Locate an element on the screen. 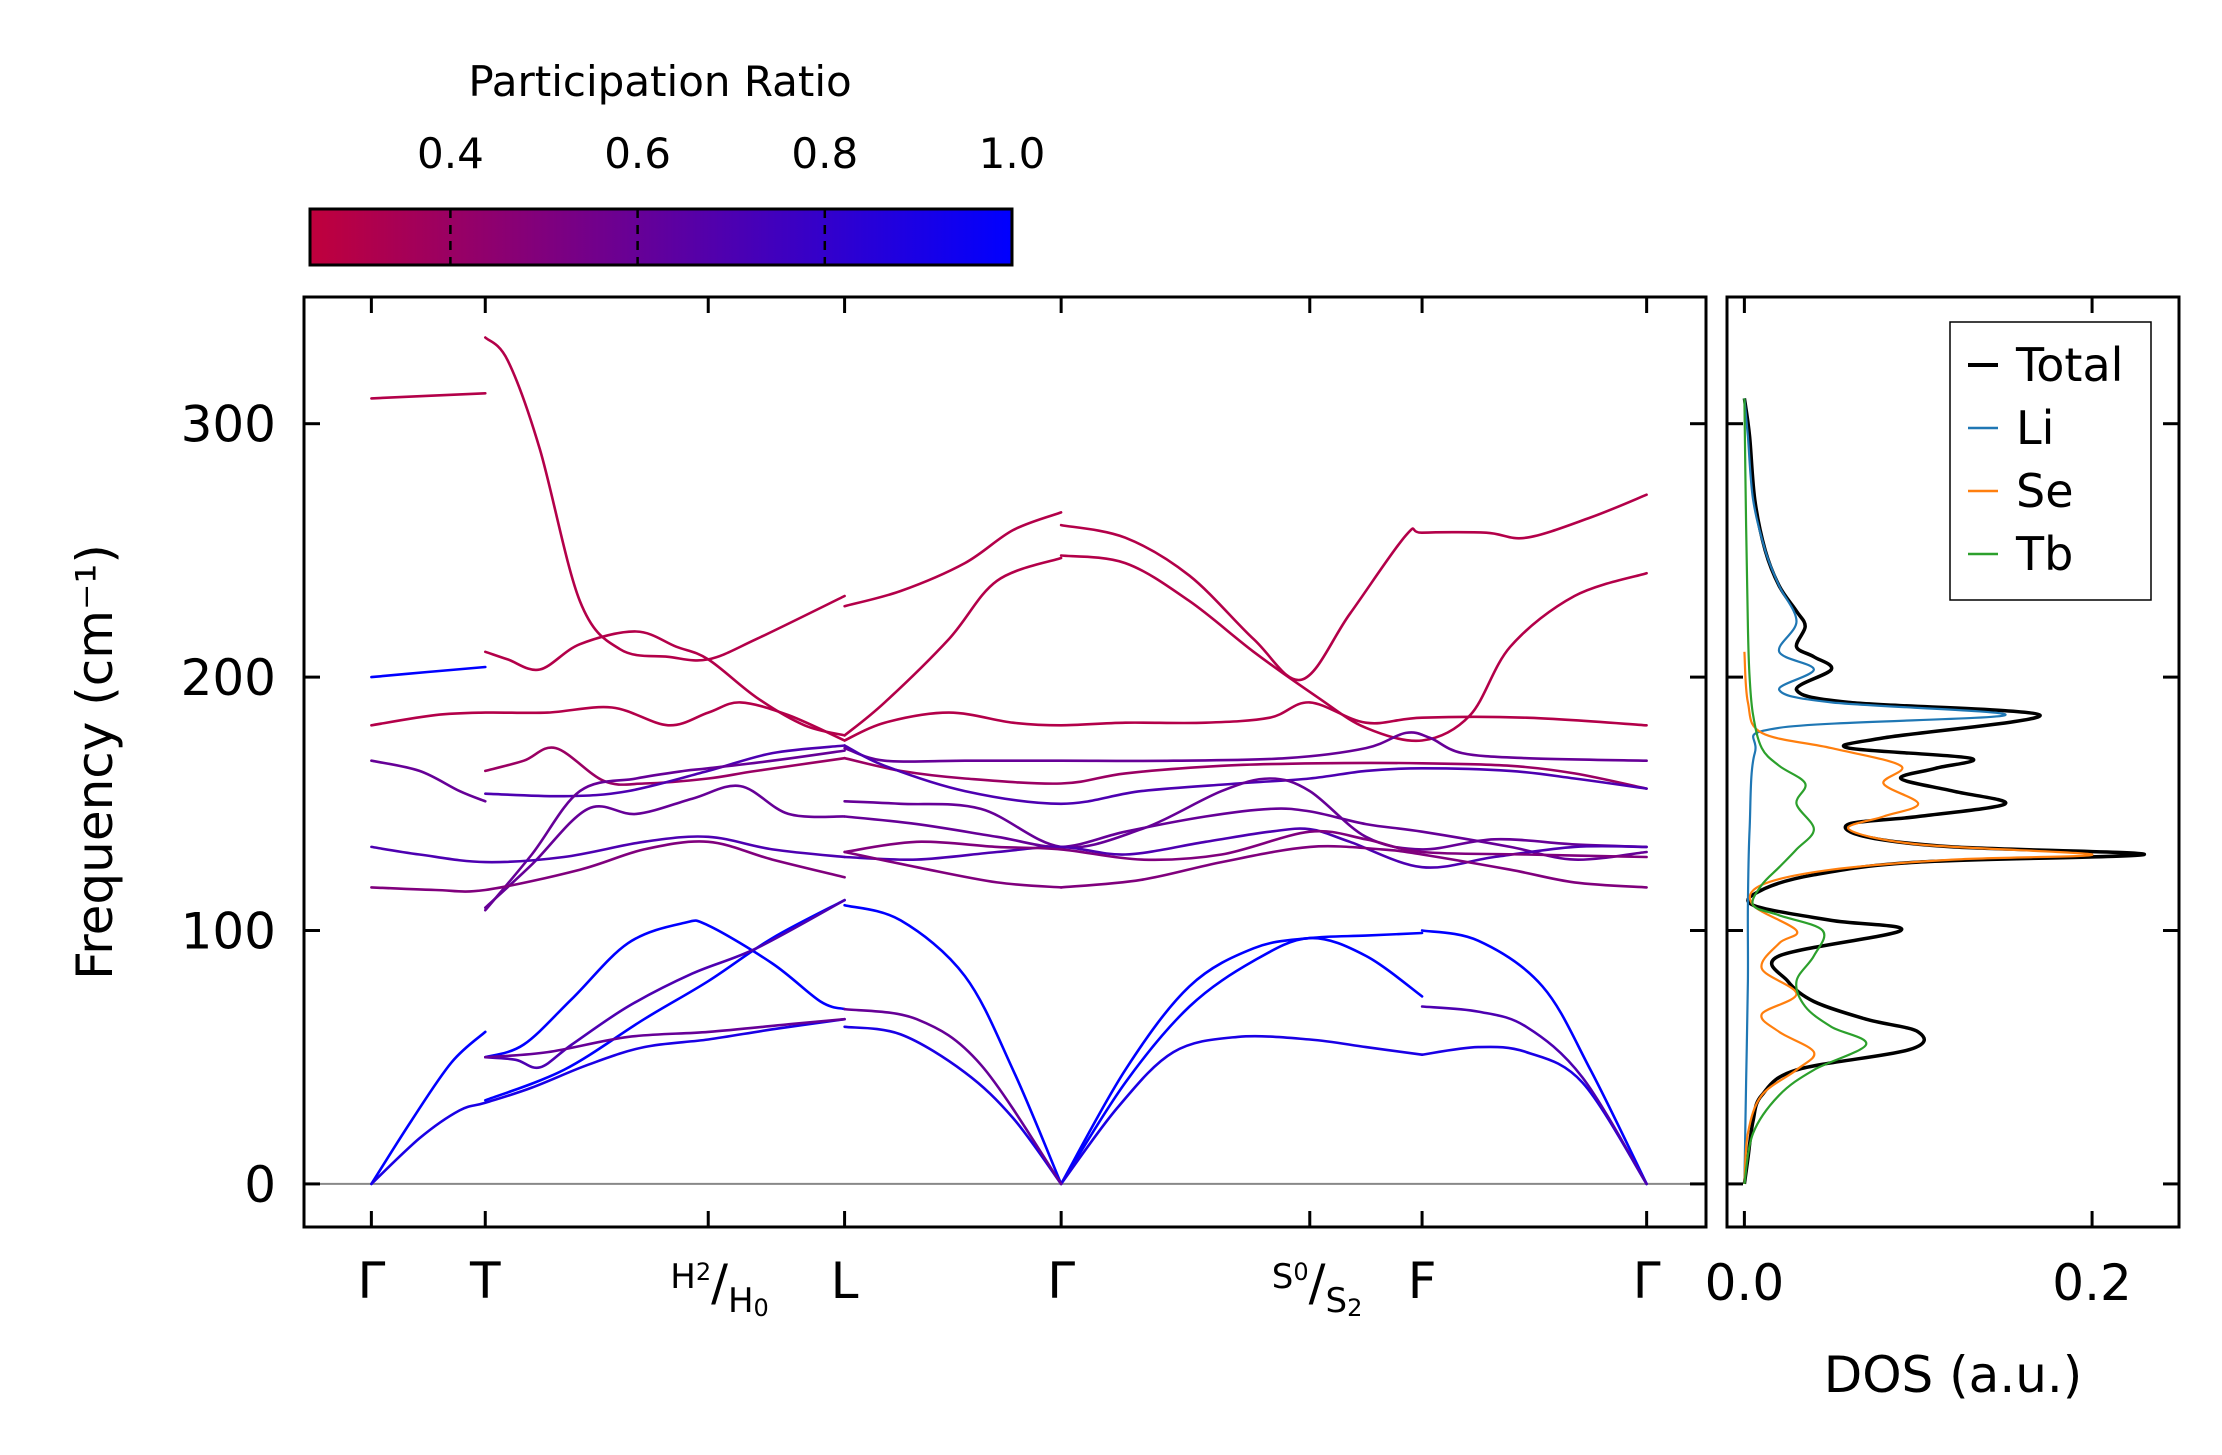  k-point-label: L is located at coordinates (845, 1281).